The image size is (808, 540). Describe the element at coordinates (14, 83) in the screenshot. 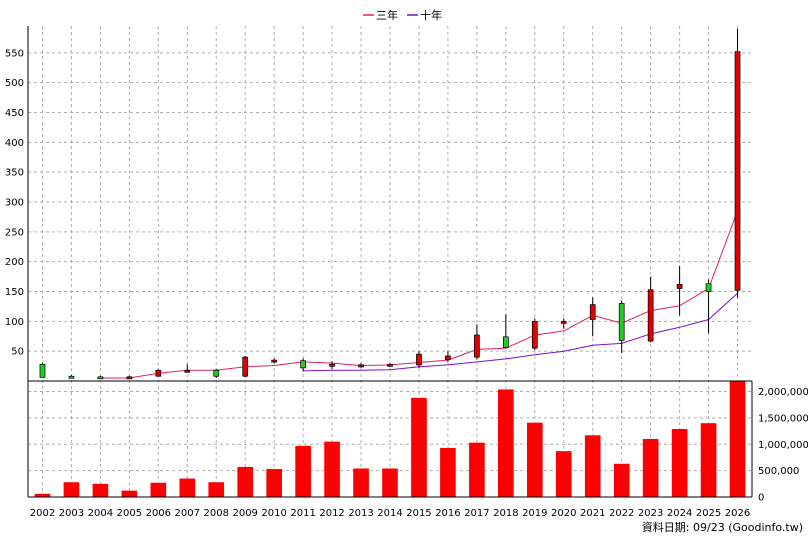

I see `price-tick-label: 500` at that location.